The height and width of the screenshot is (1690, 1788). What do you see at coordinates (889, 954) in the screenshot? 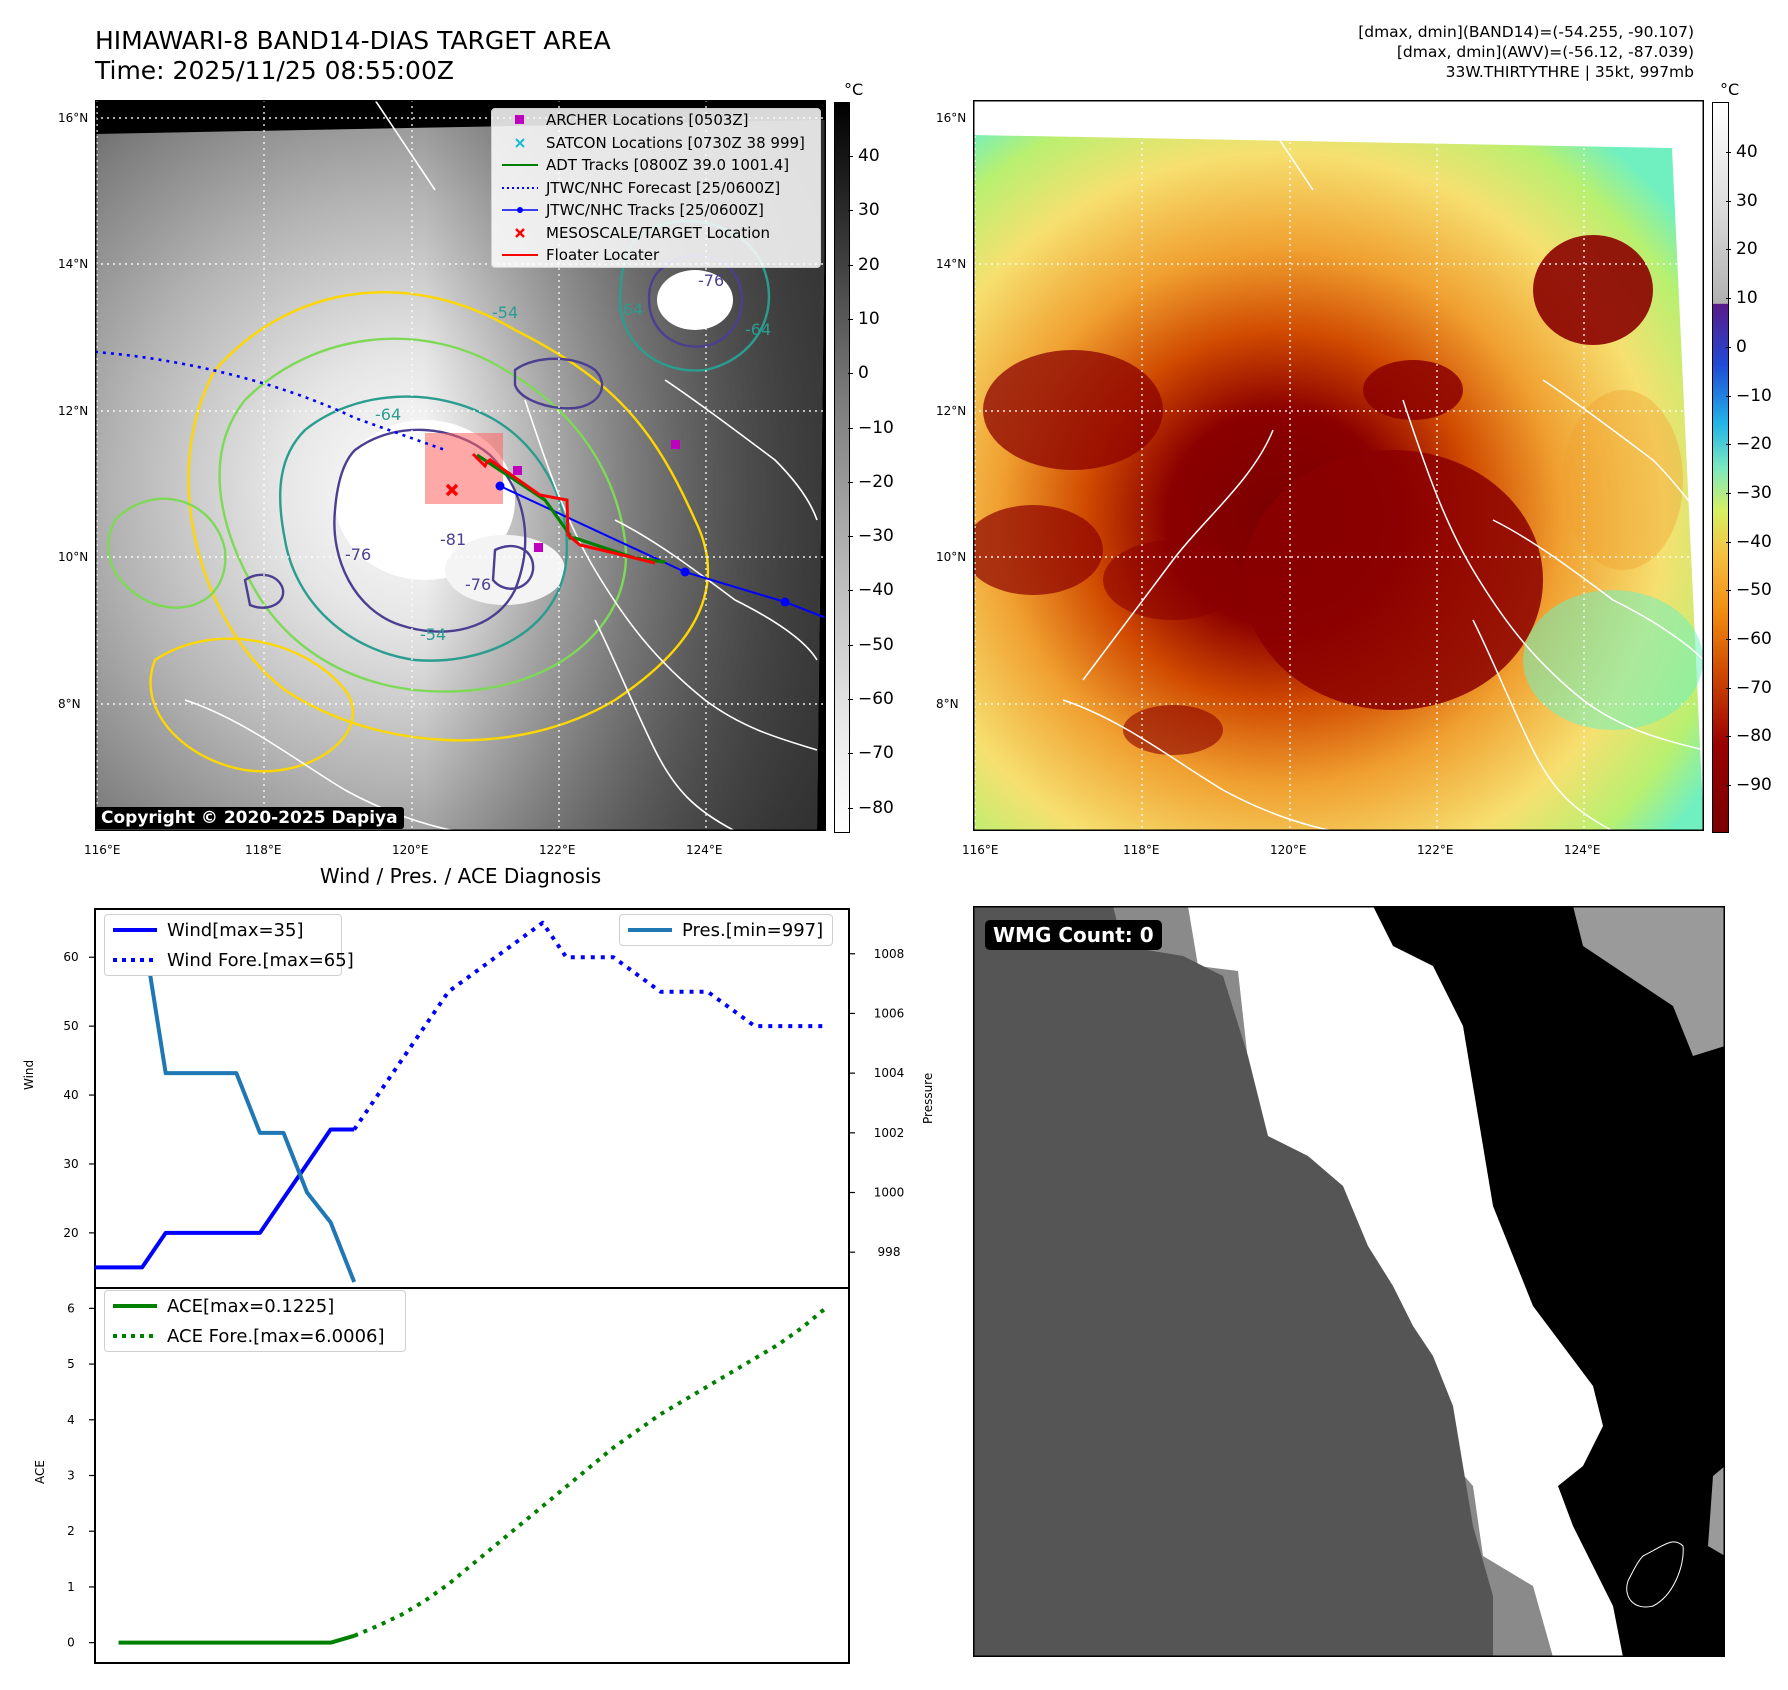
I see `y-right-tick-label: 1008` at bounding box center [889, 954].